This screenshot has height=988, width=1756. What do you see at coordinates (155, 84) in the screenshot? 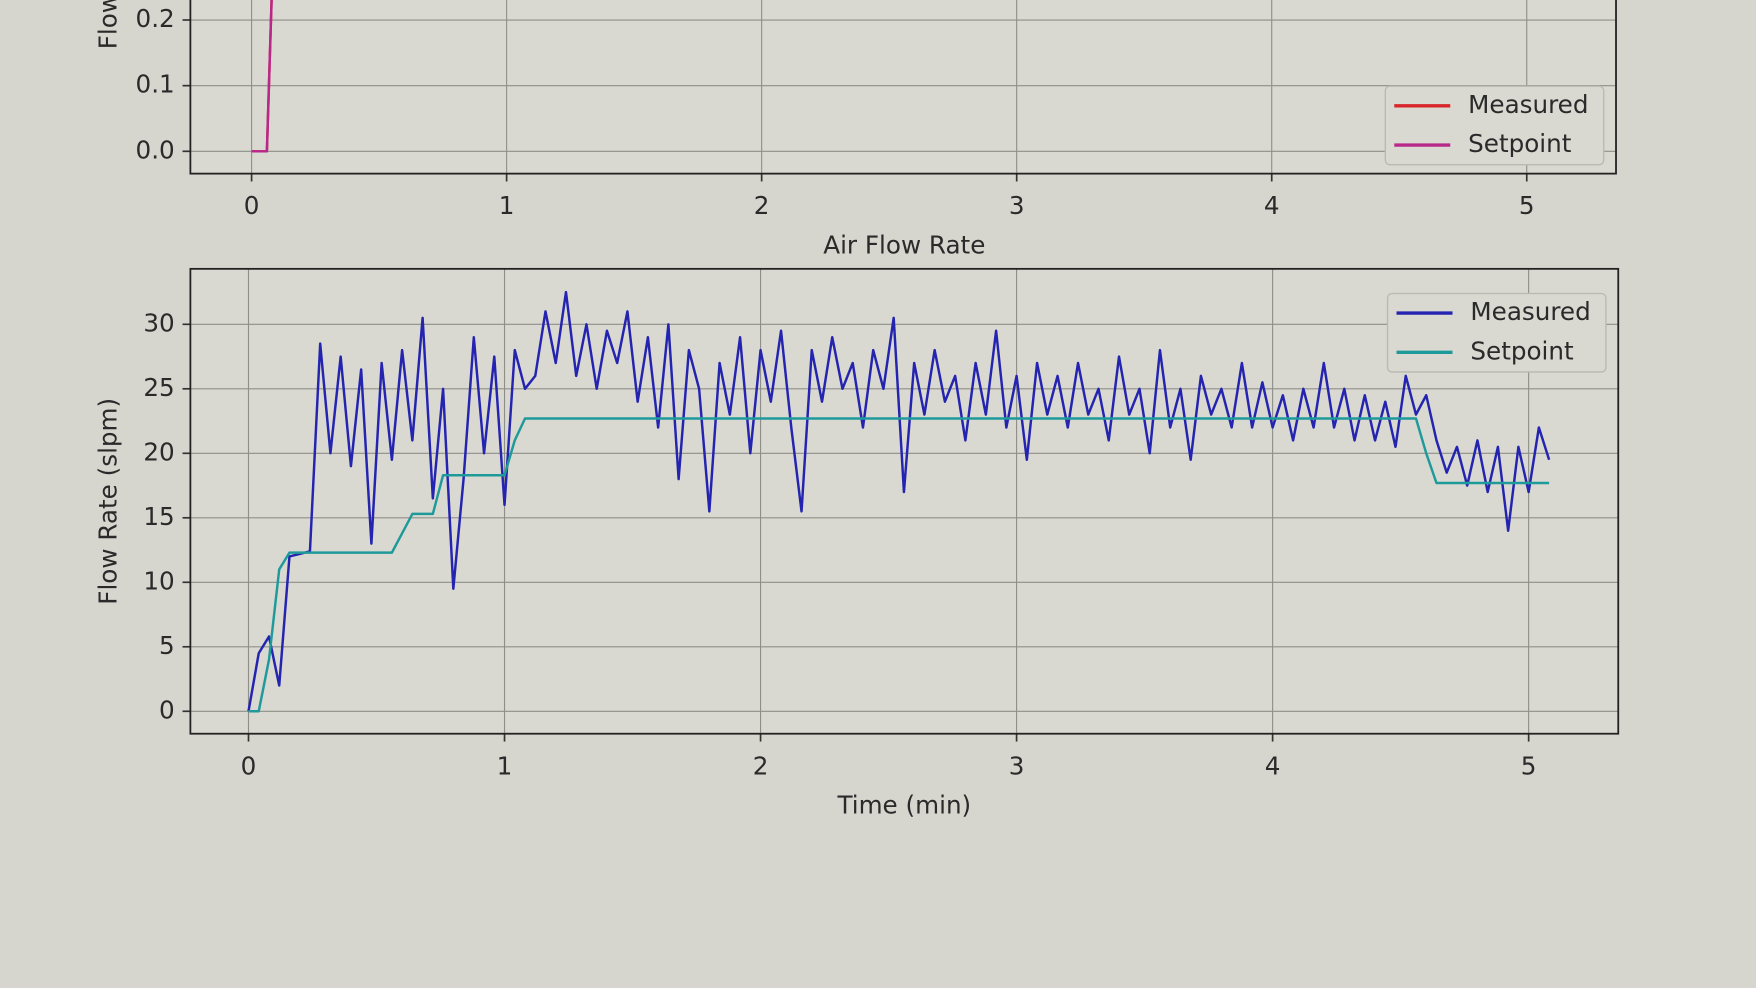
I see `y-tick-label: 0.1` at bounding box center [155, 84].